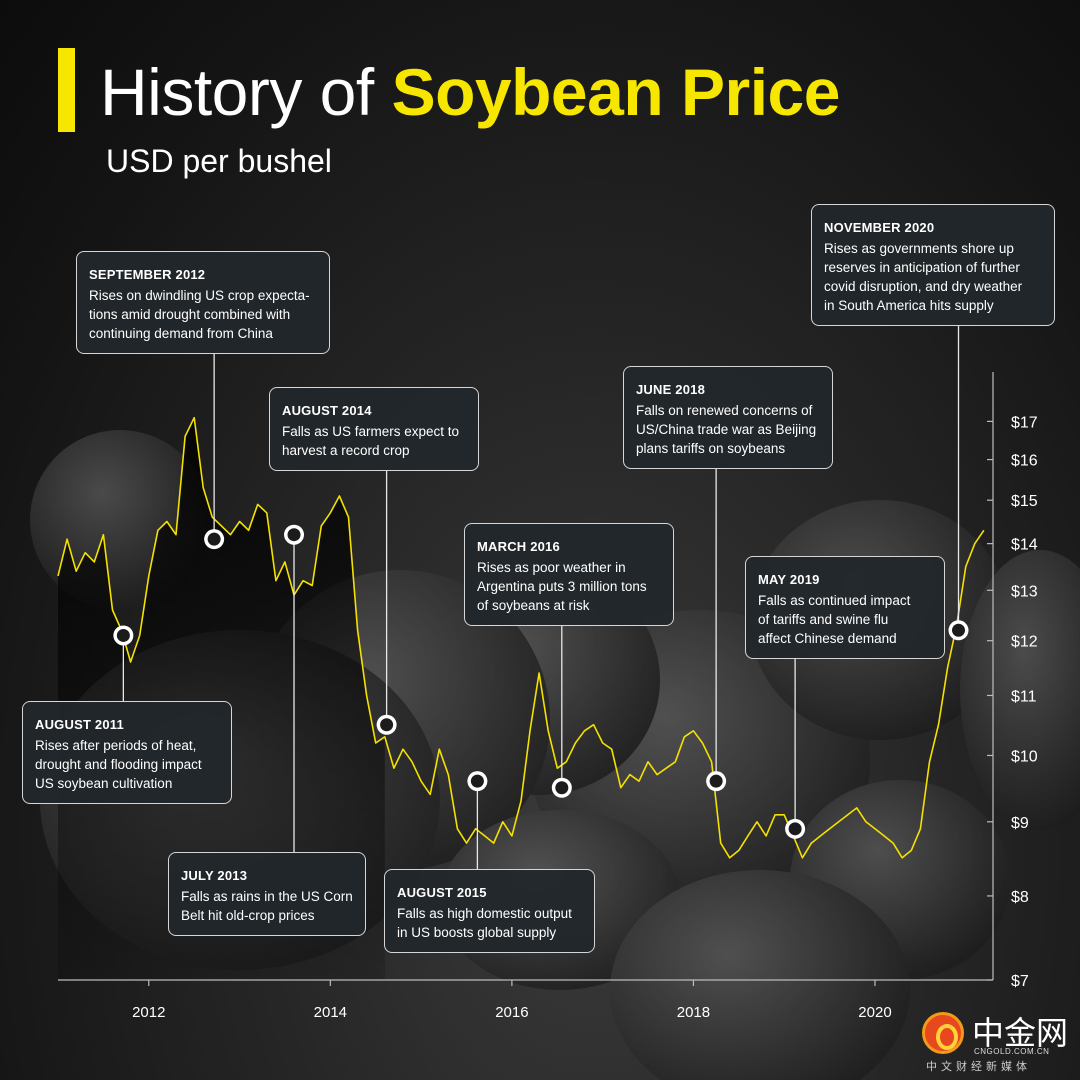  I want to click on title-accent-bar, so click(66, 90).